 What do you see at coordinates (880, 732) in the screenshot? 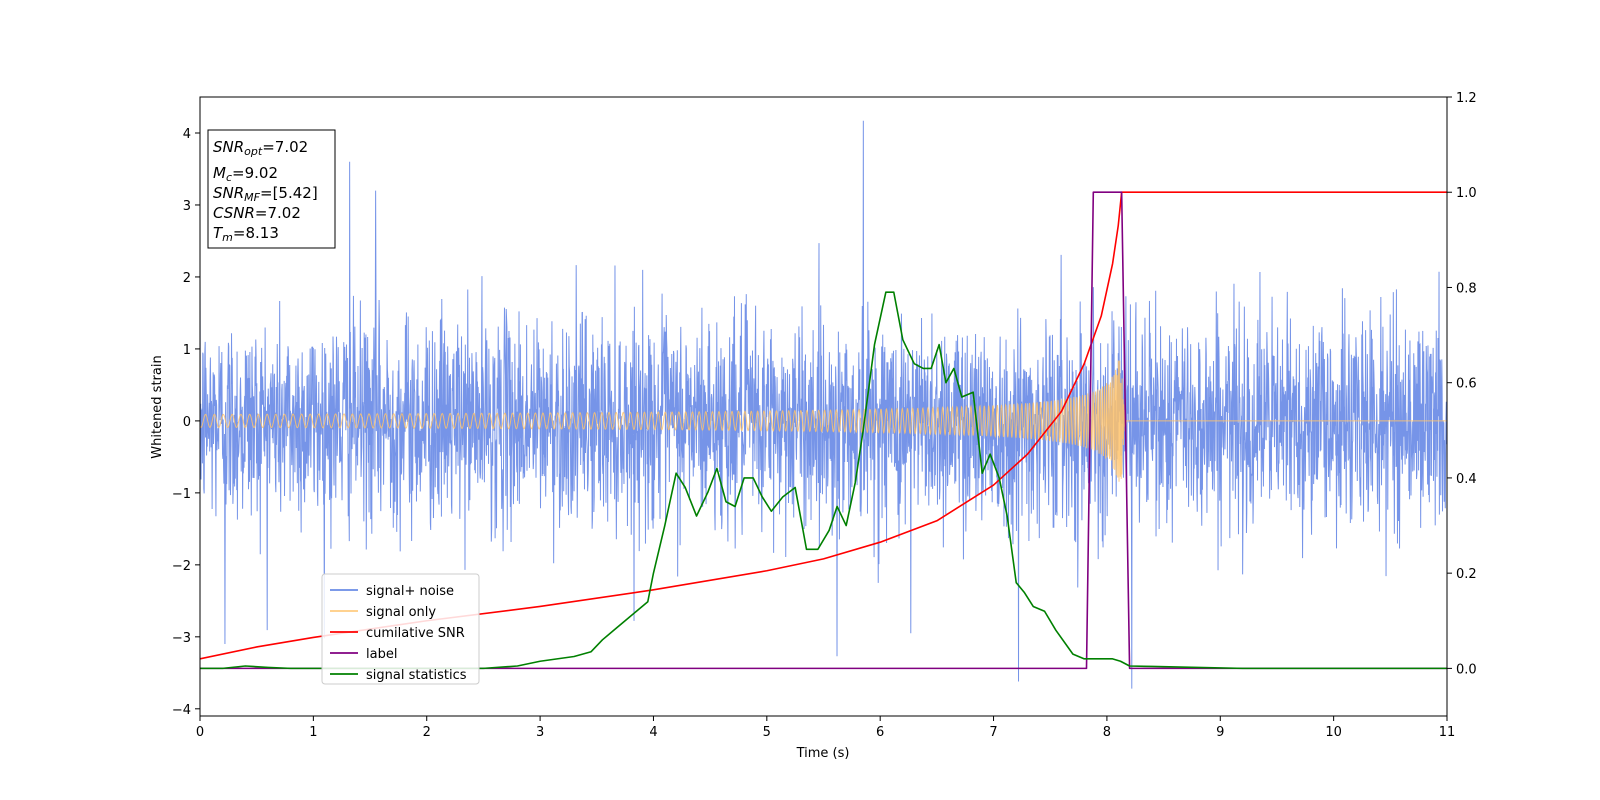
I see `x-tick-label: 6` at bounding box center [880, 732].